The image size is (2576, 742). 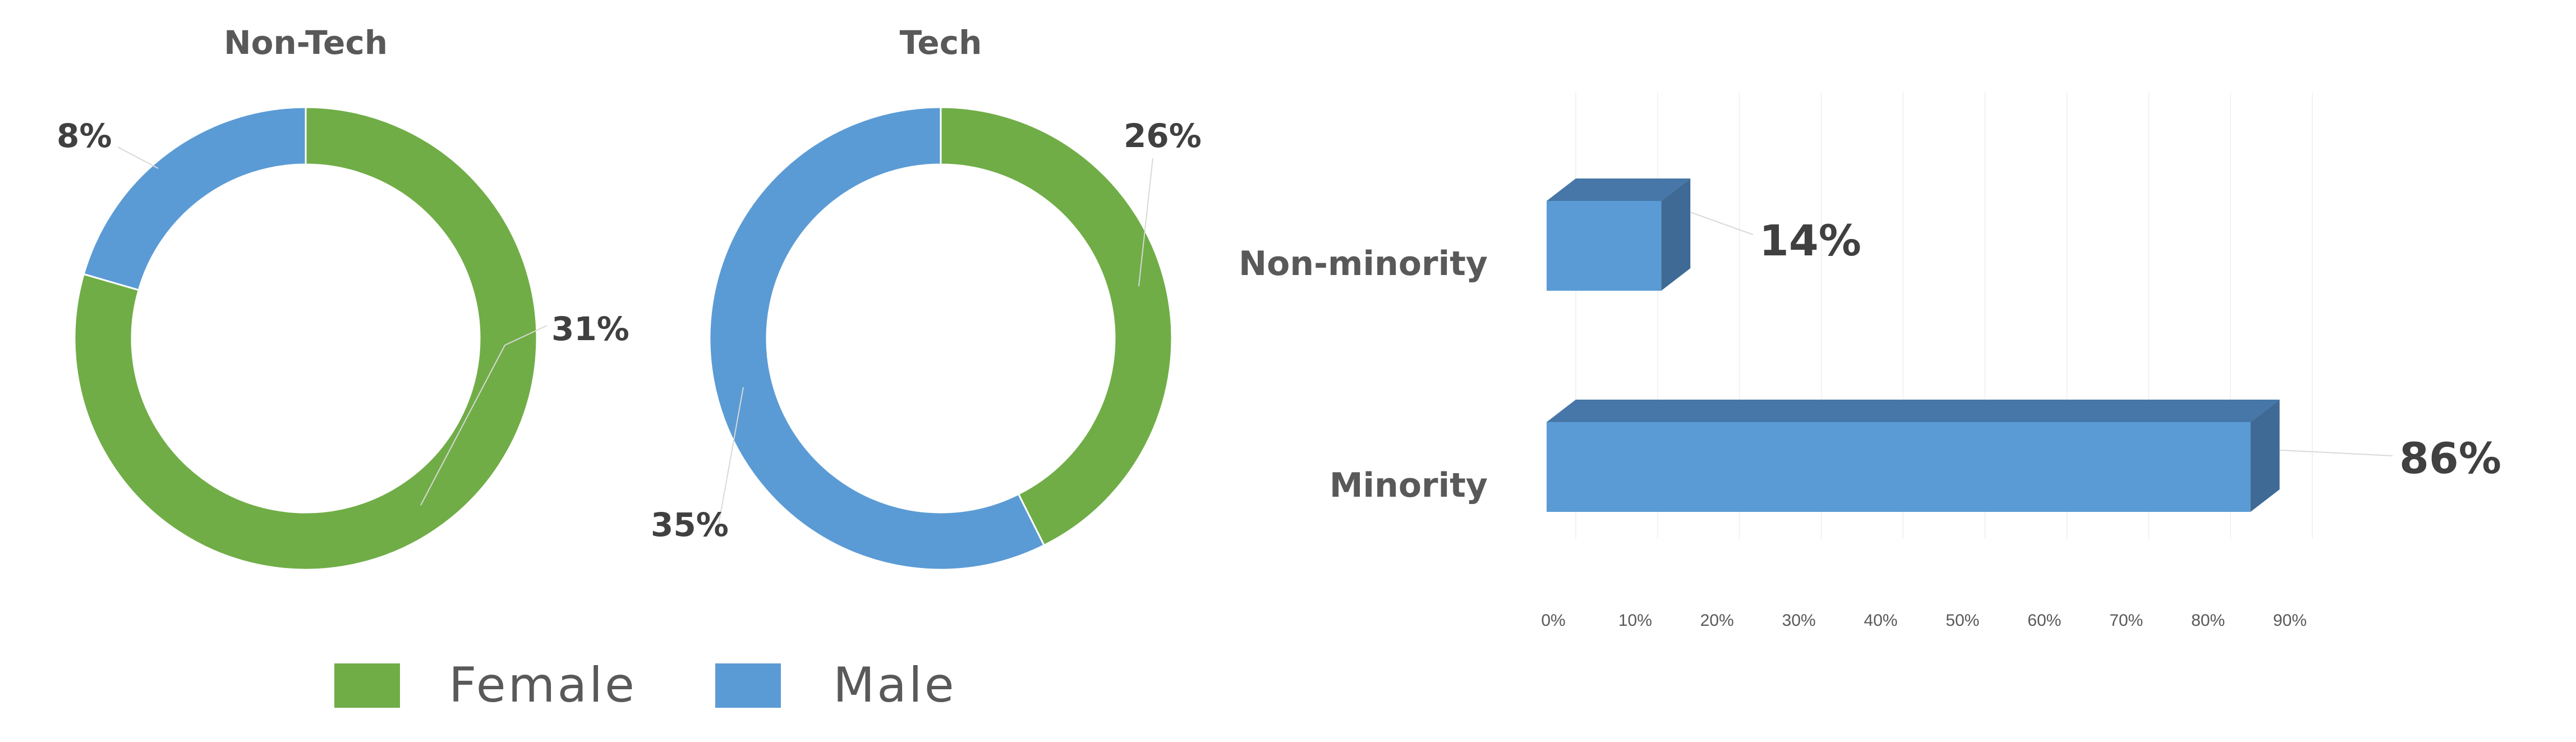 What do you see at coordinates (2290, 620) in the screenshot?
I see `x-tick-label: 90%` at bounding box center [2290, 620].